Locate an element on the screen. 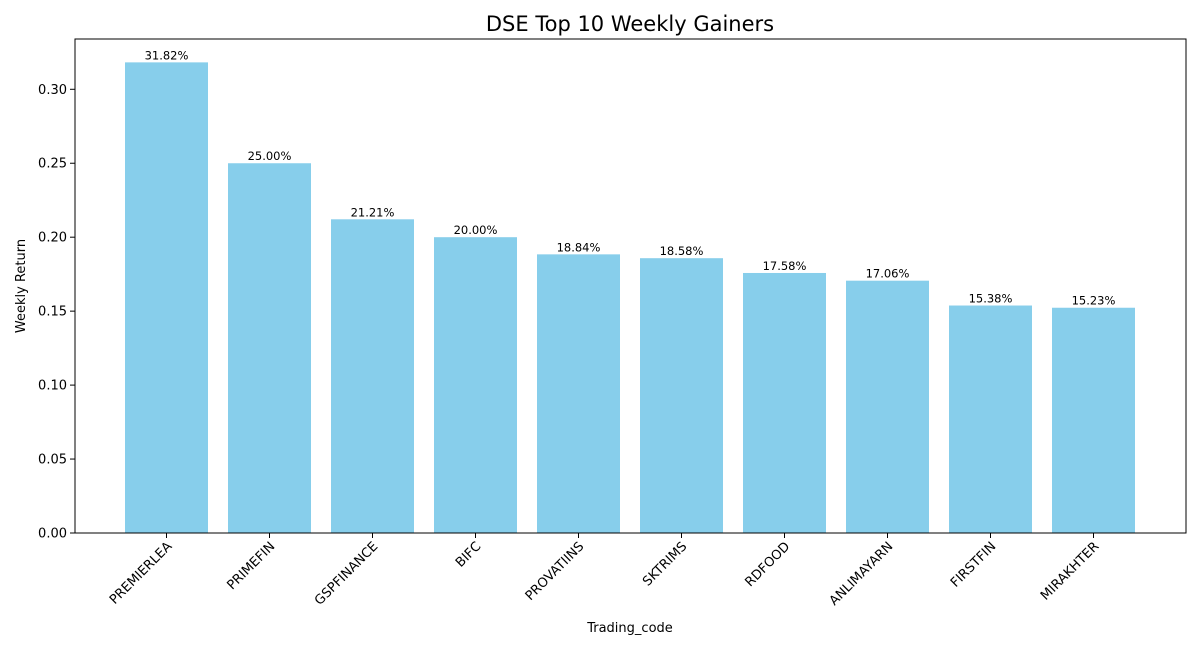  x-tick-label-bifc: BIFC is located at coordinates (468, 554).